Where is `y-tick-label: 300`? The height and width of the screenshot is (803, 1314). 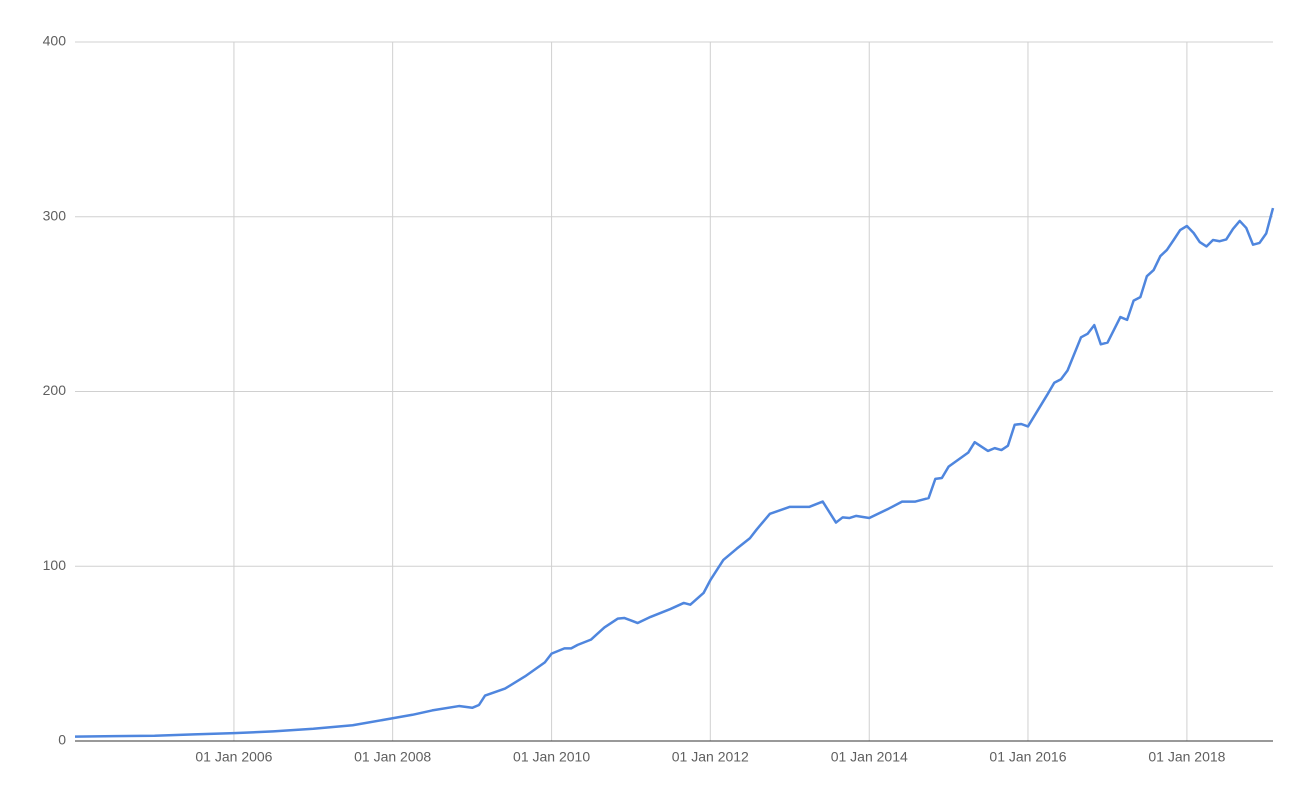 y-tick-label: 300 is located at coordinates (55, 215).